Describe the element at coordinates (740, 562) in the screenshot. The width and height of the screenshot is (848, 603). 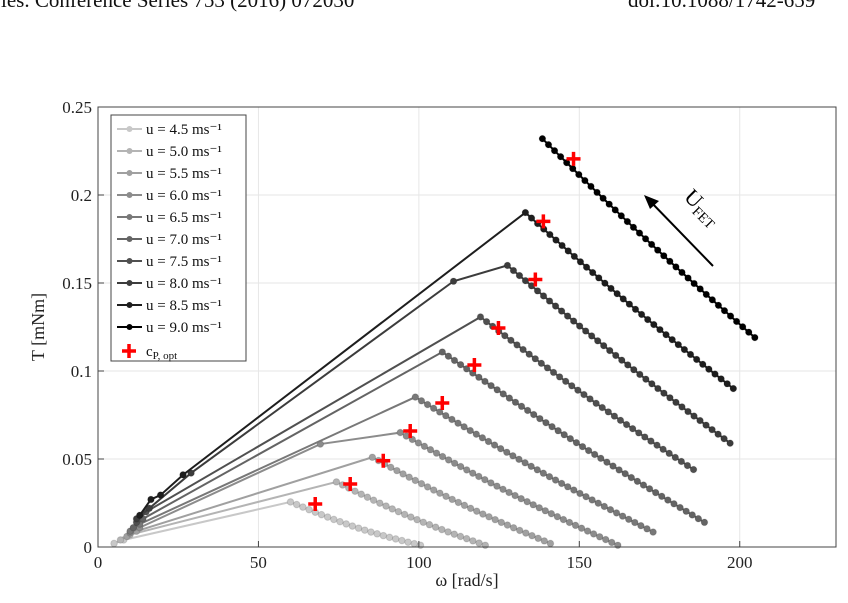
I see `x-tick-label: 200` at that location.